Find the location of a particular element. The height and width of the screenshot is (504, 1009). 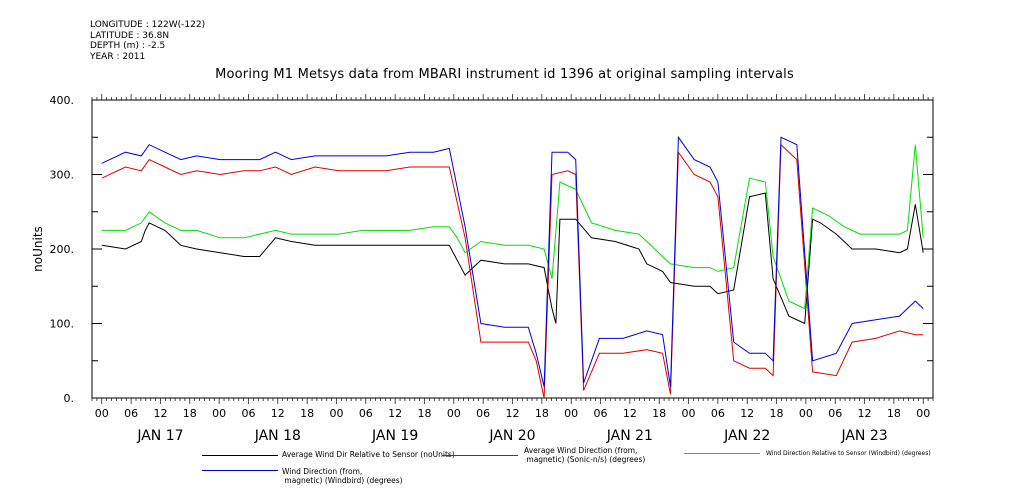

day-label: JAN 23 is located at coordinates (863, 436).